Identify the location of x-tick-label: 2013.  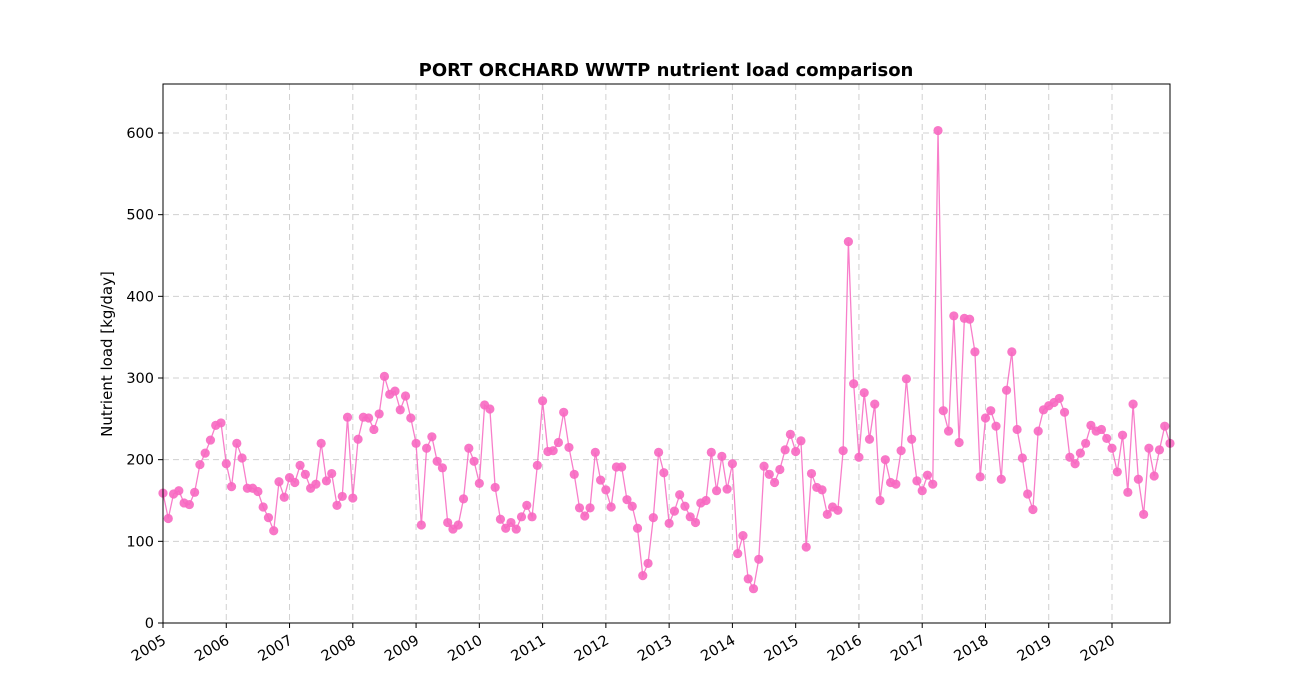
(655, 649).